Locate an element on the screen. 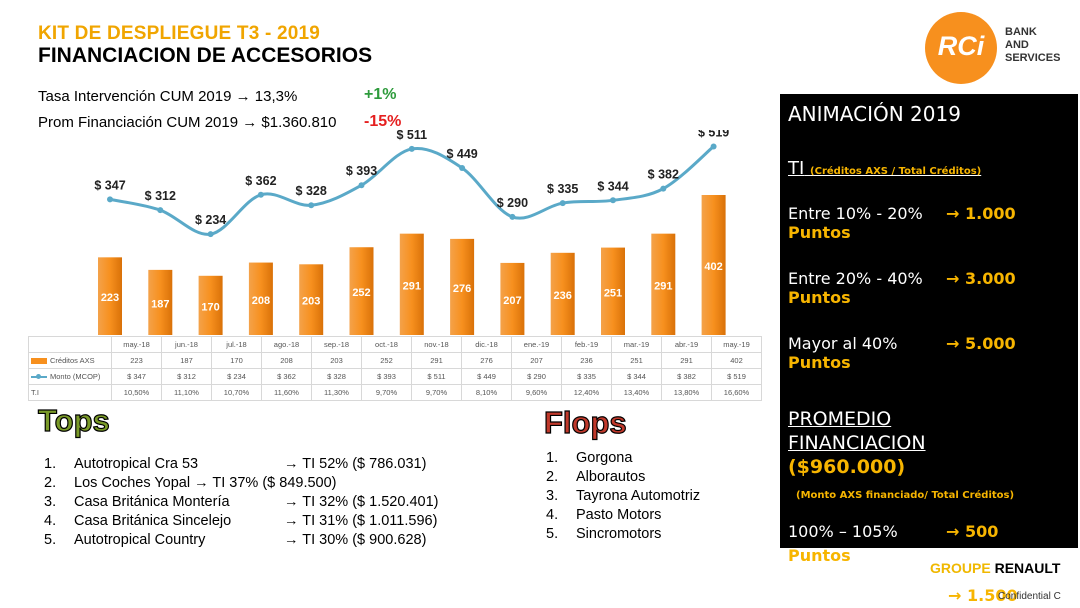  monto-value-label: $ 393 is located at coordinates (361, 171).